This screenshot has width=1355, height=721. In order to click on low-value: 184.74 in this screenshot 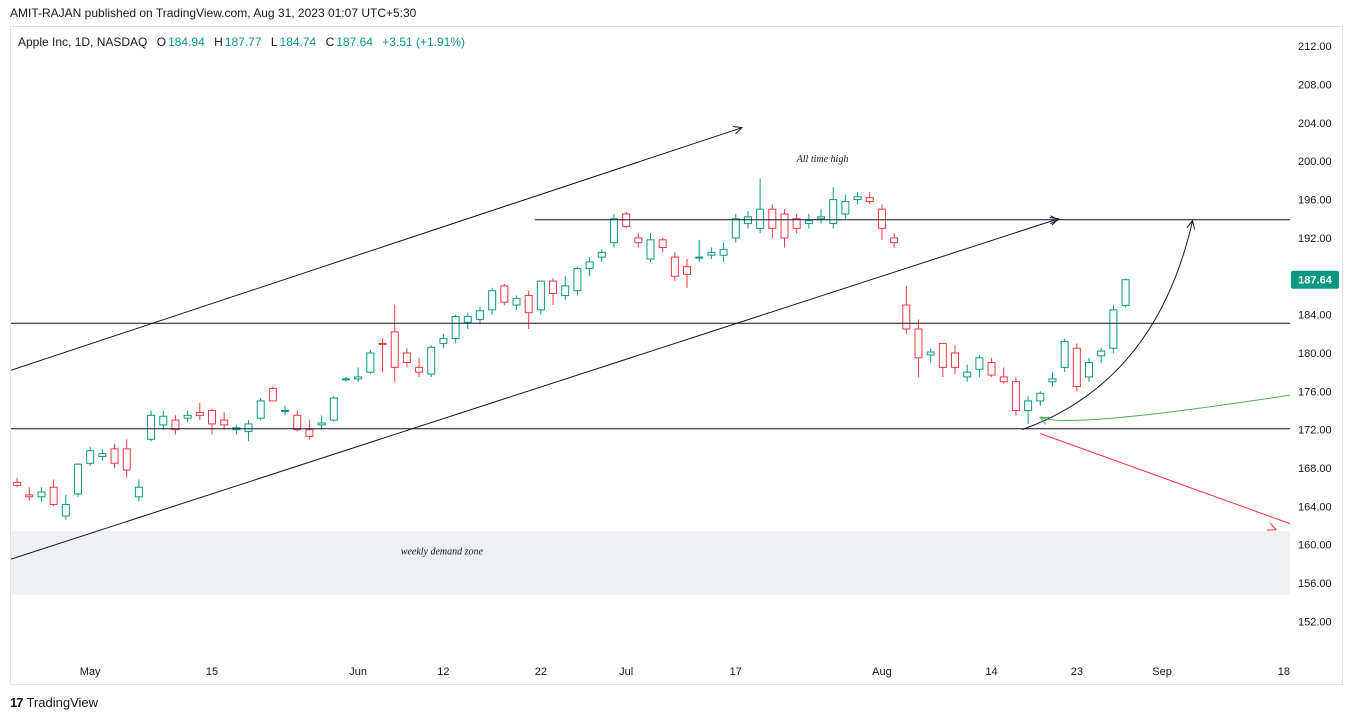, I will do `click(298, 42)`.